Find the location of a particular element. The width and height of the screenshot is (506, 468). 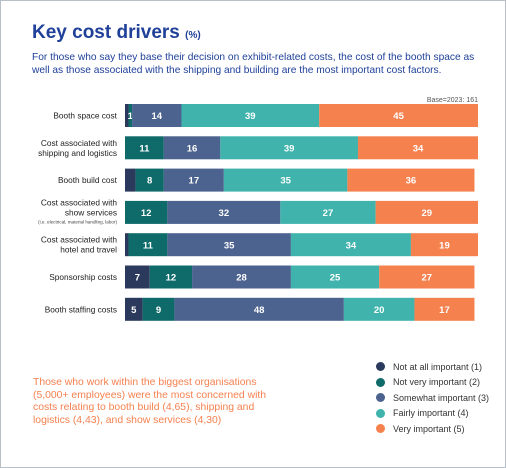

data-label: 5 is located at coordinates (134, 310).